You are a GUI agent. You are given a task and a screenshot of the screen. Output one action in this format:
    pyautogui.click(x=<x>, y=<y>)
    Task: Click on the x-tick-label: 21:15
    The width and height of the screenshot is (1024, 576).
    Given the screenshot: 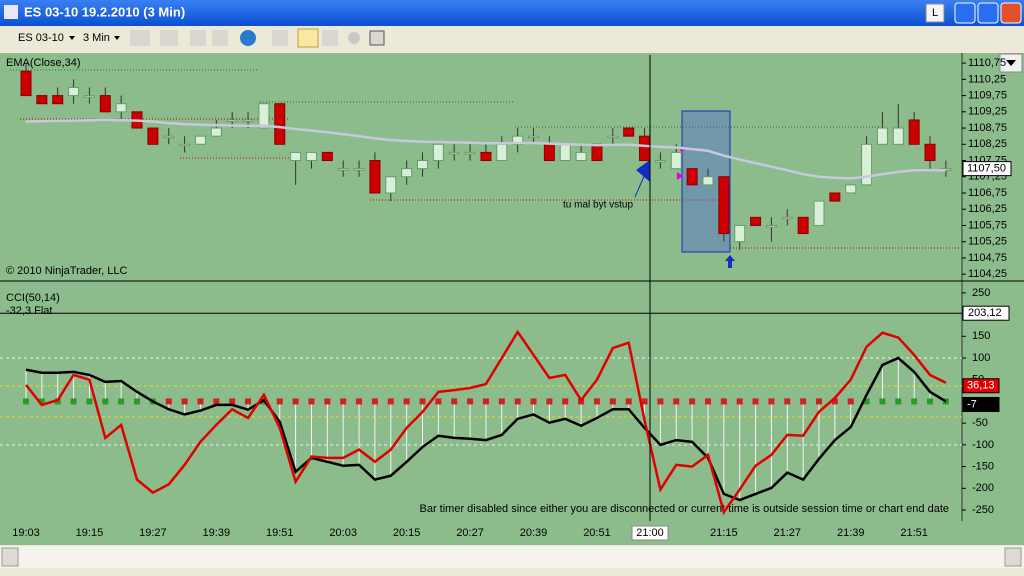 What is the action you would take?
    pyautogui.click(x=724, y=533)
    